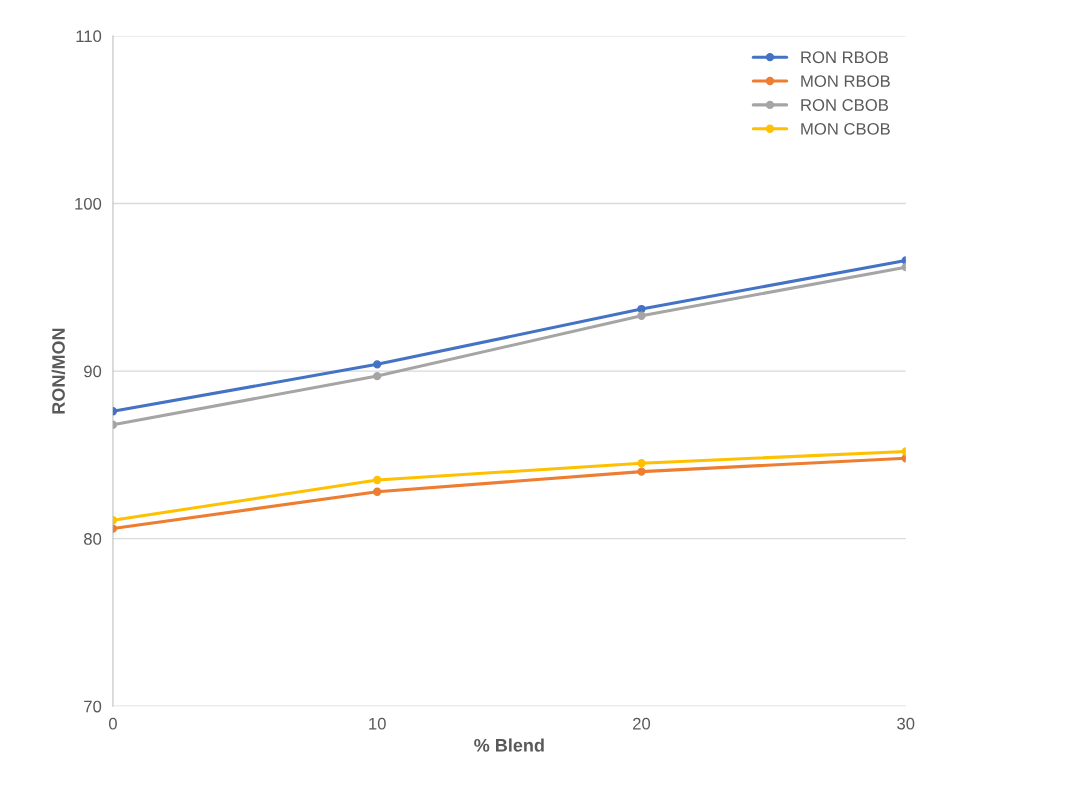 This screenshot has height=798, width=1086. Describe the element at coordinates (509, 745) in the screenshot. I see `x-axis-title: % Blend` at that location.